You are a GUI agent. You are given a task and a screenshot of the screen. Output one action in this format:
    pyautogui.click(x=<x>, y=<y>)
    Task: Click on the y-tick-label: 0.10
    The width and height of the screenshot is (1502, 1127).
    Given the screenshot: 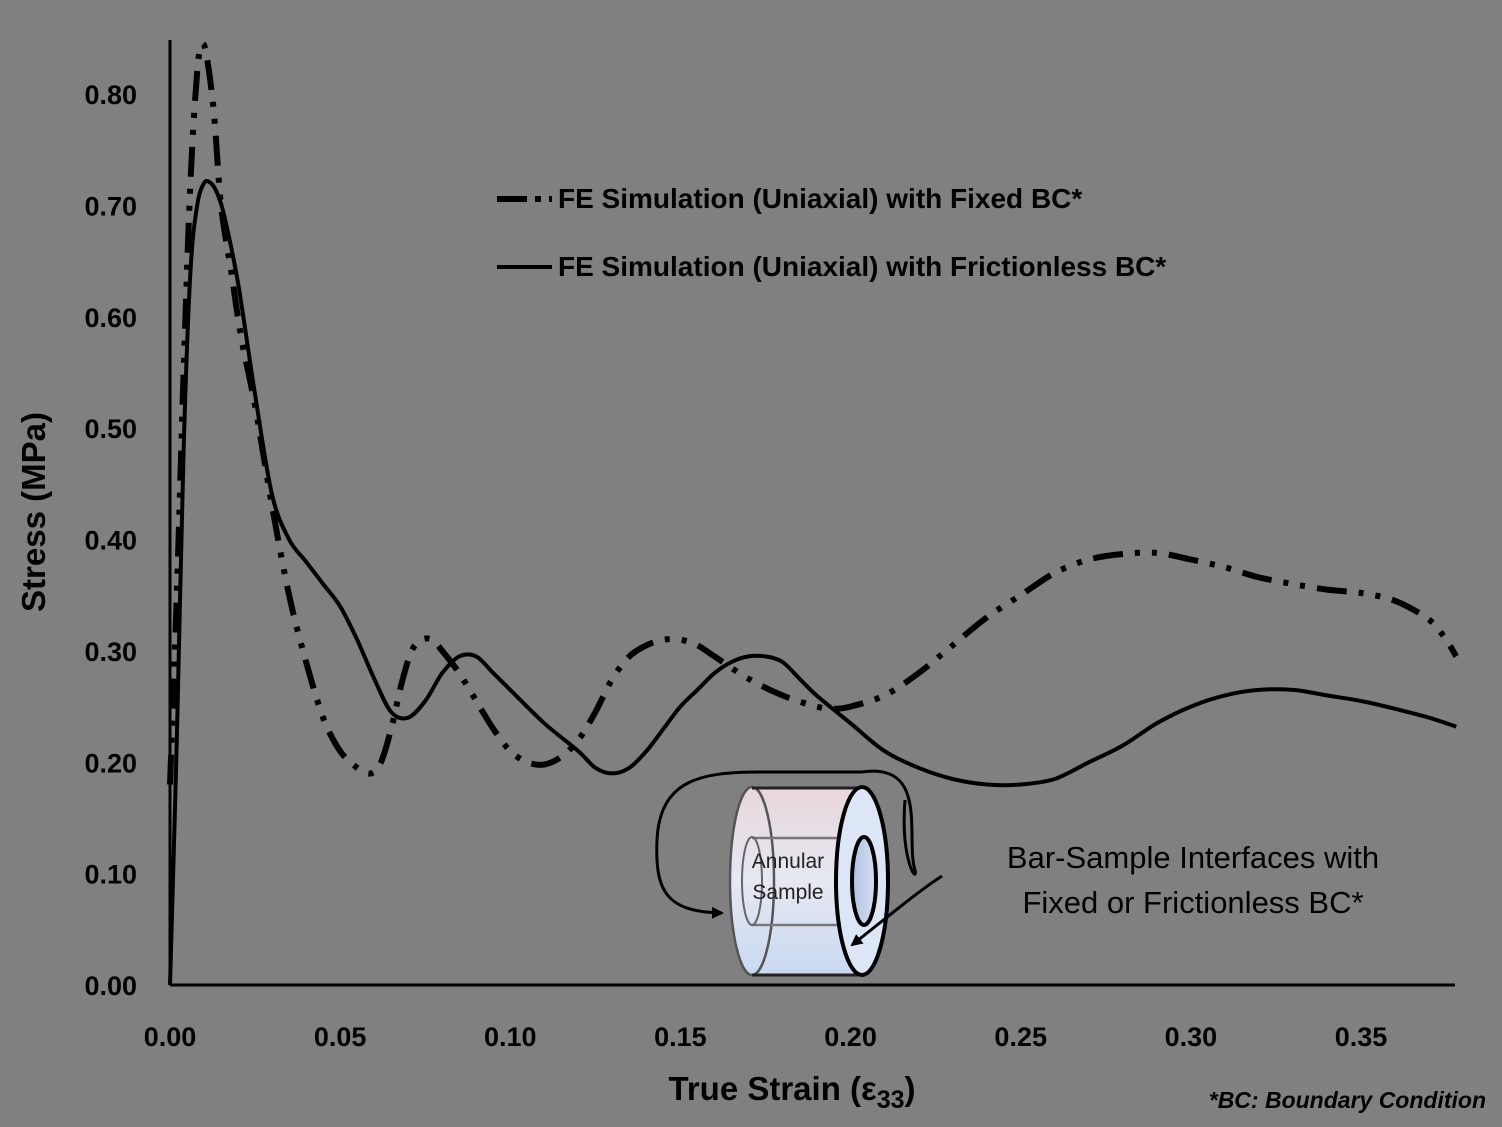 What is the action you would take?
    pyautogui.click(x=110, y=875)
    